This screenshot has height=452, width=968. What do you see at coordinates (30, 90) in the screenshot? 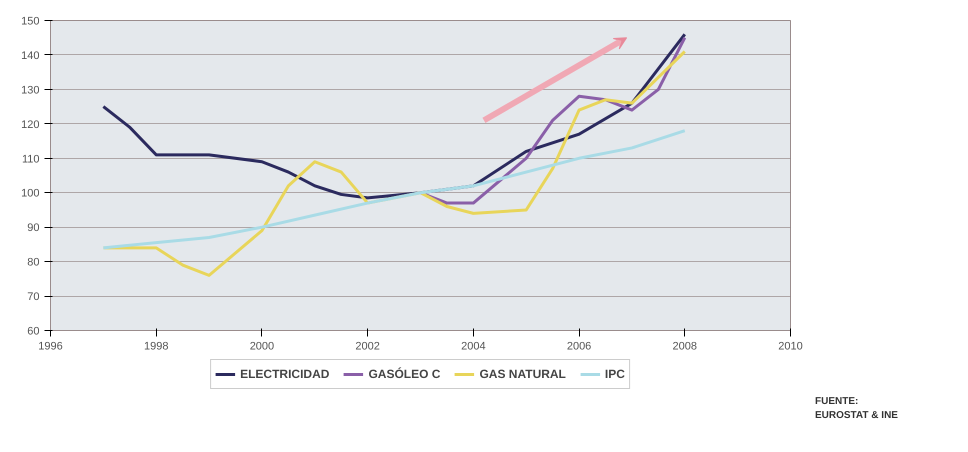
I see `y-tick-label: 130` at bounding box center [30, 90].